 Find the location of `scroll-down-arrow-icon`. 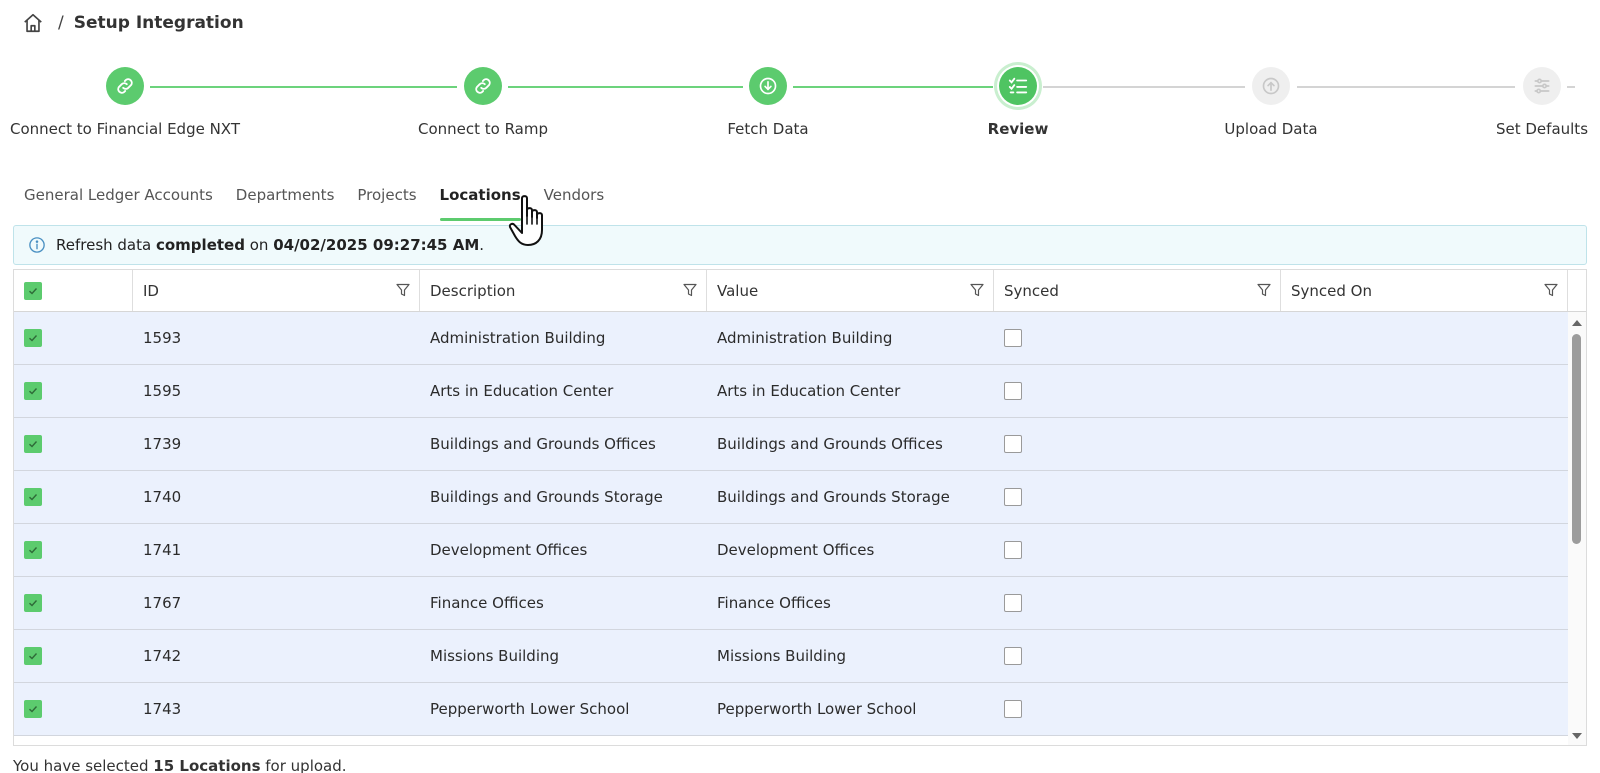

scroll-down-arrow-icon is located at coordinates (1577, 736).